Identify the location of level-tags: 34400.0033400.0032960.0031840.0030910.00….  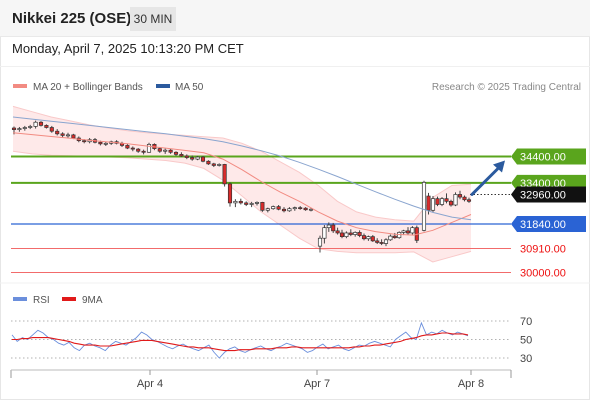
(548, 214).